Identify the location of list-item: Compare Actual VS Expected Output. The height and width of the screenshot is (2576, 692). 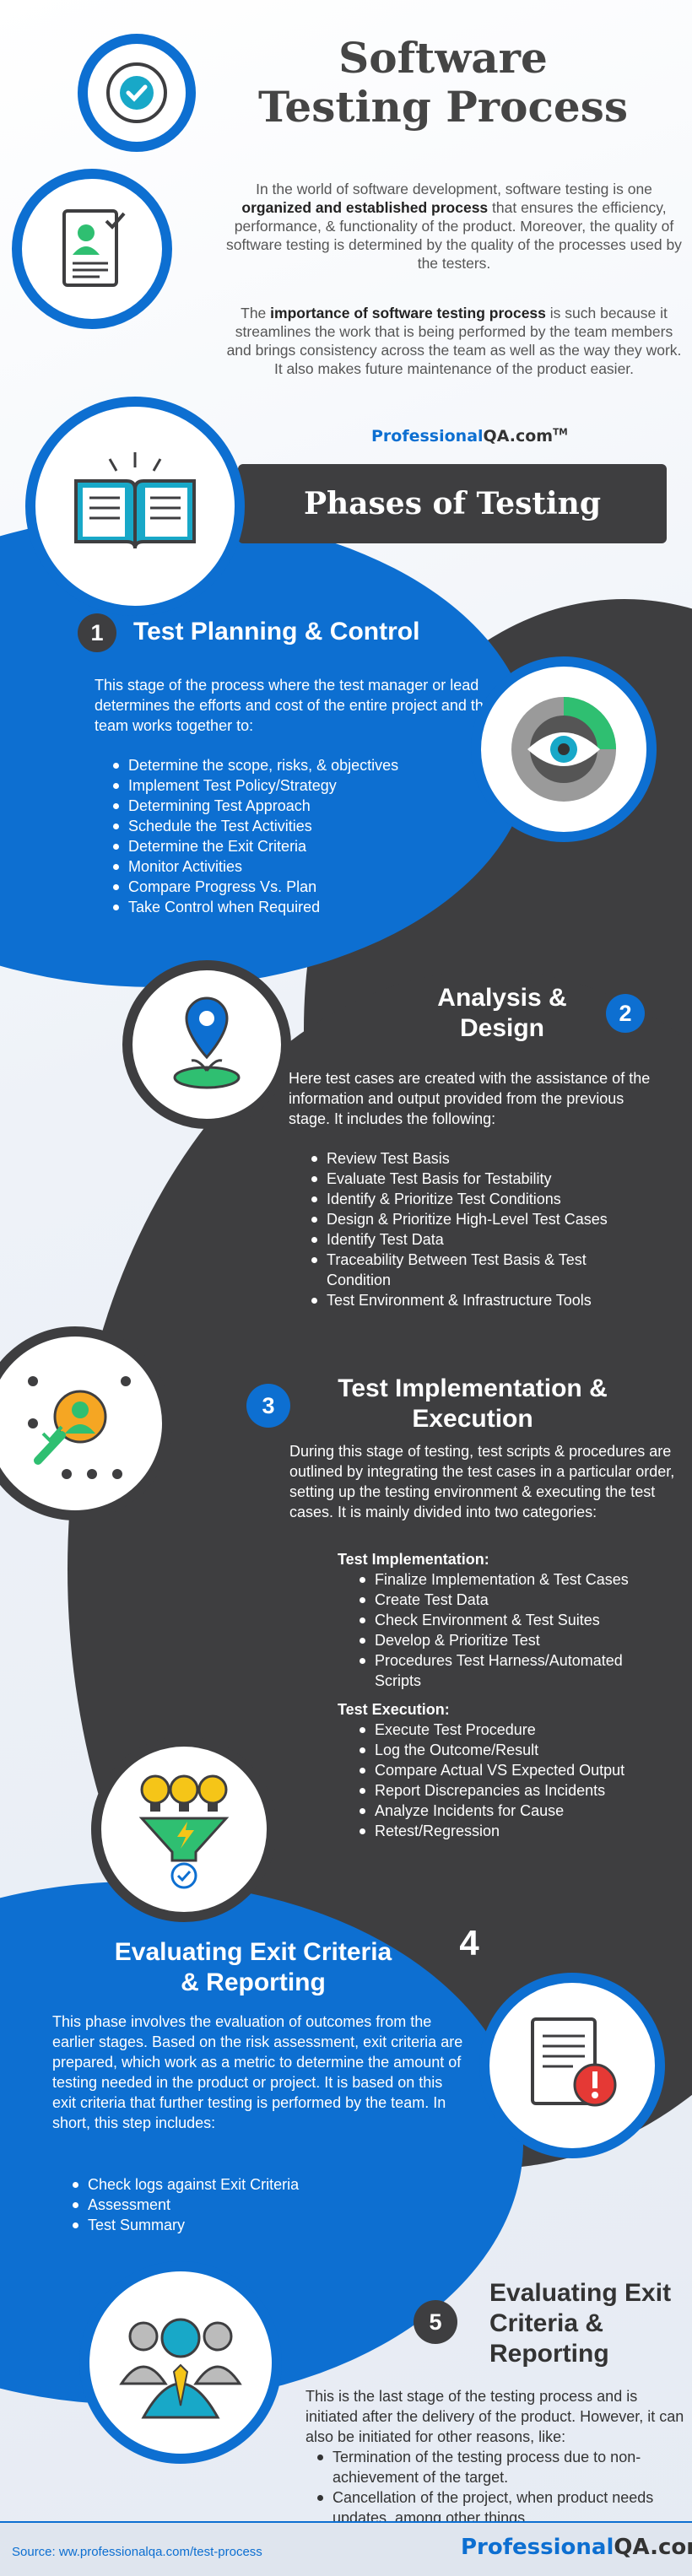
(512, 1770).